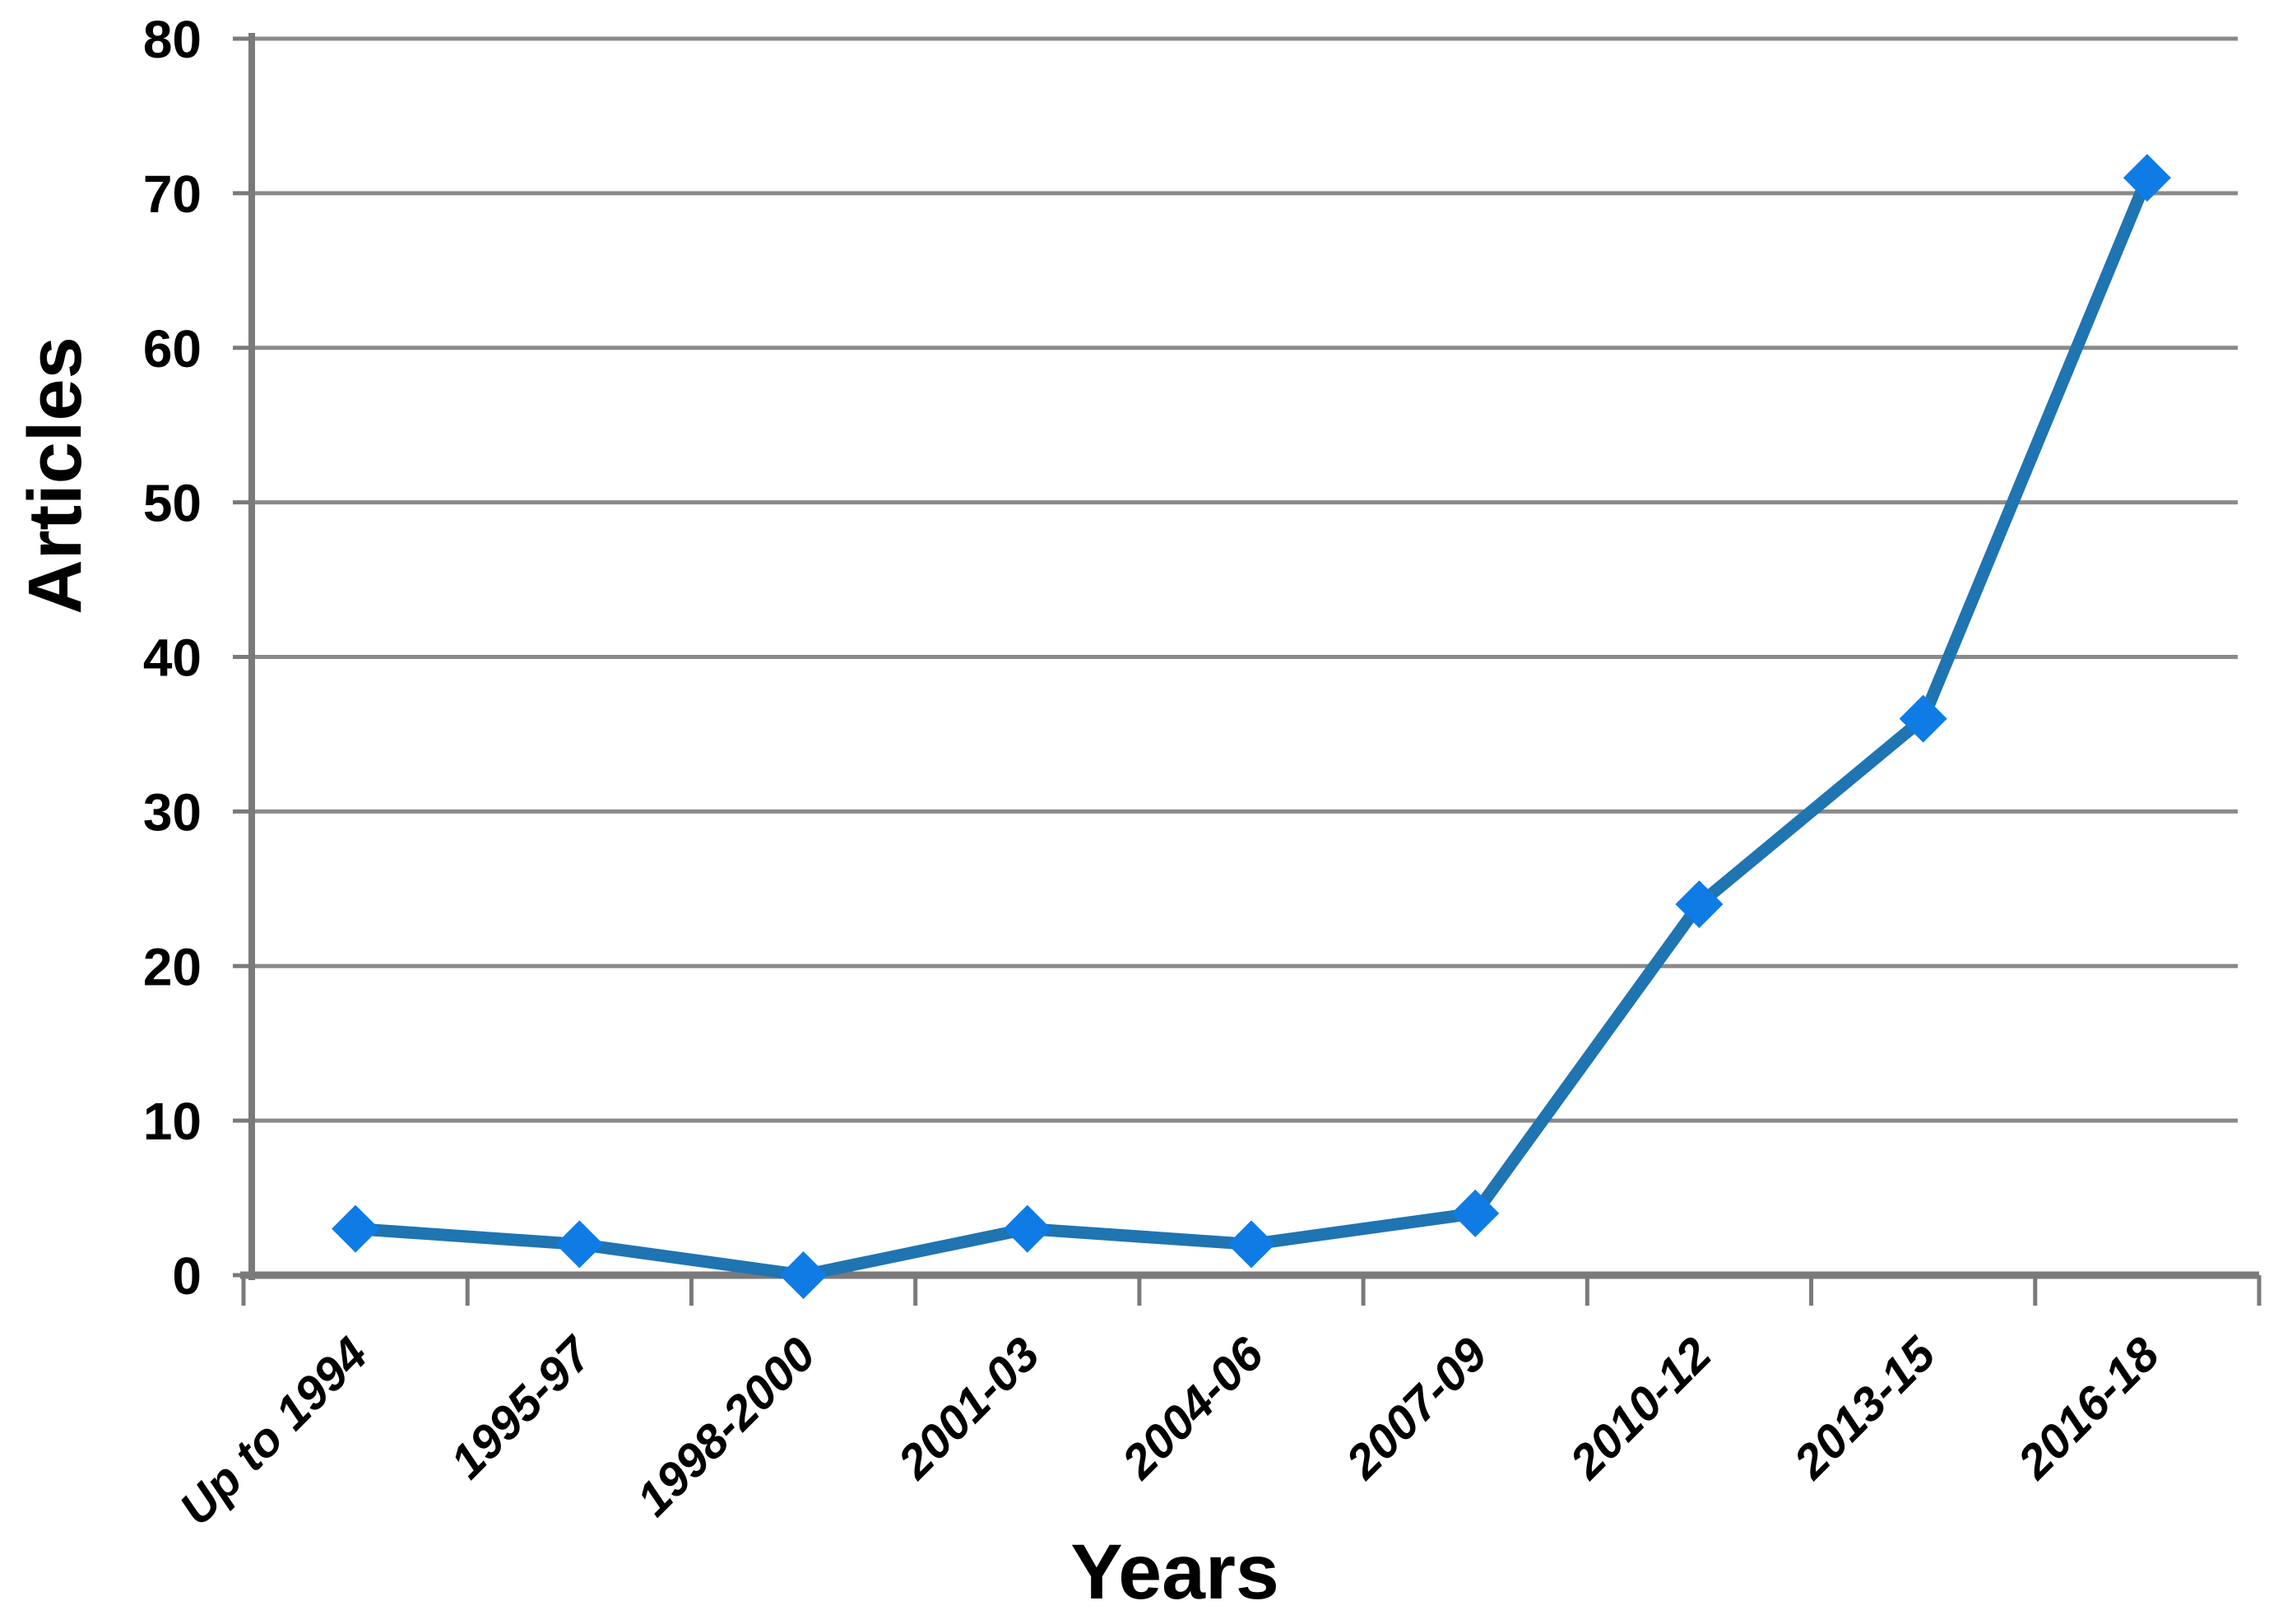  What do you see at coordinates (726, 1426) in the screenshot?
I see `x-tick-label: 1998-2000` at bounding box center [726, 1426].